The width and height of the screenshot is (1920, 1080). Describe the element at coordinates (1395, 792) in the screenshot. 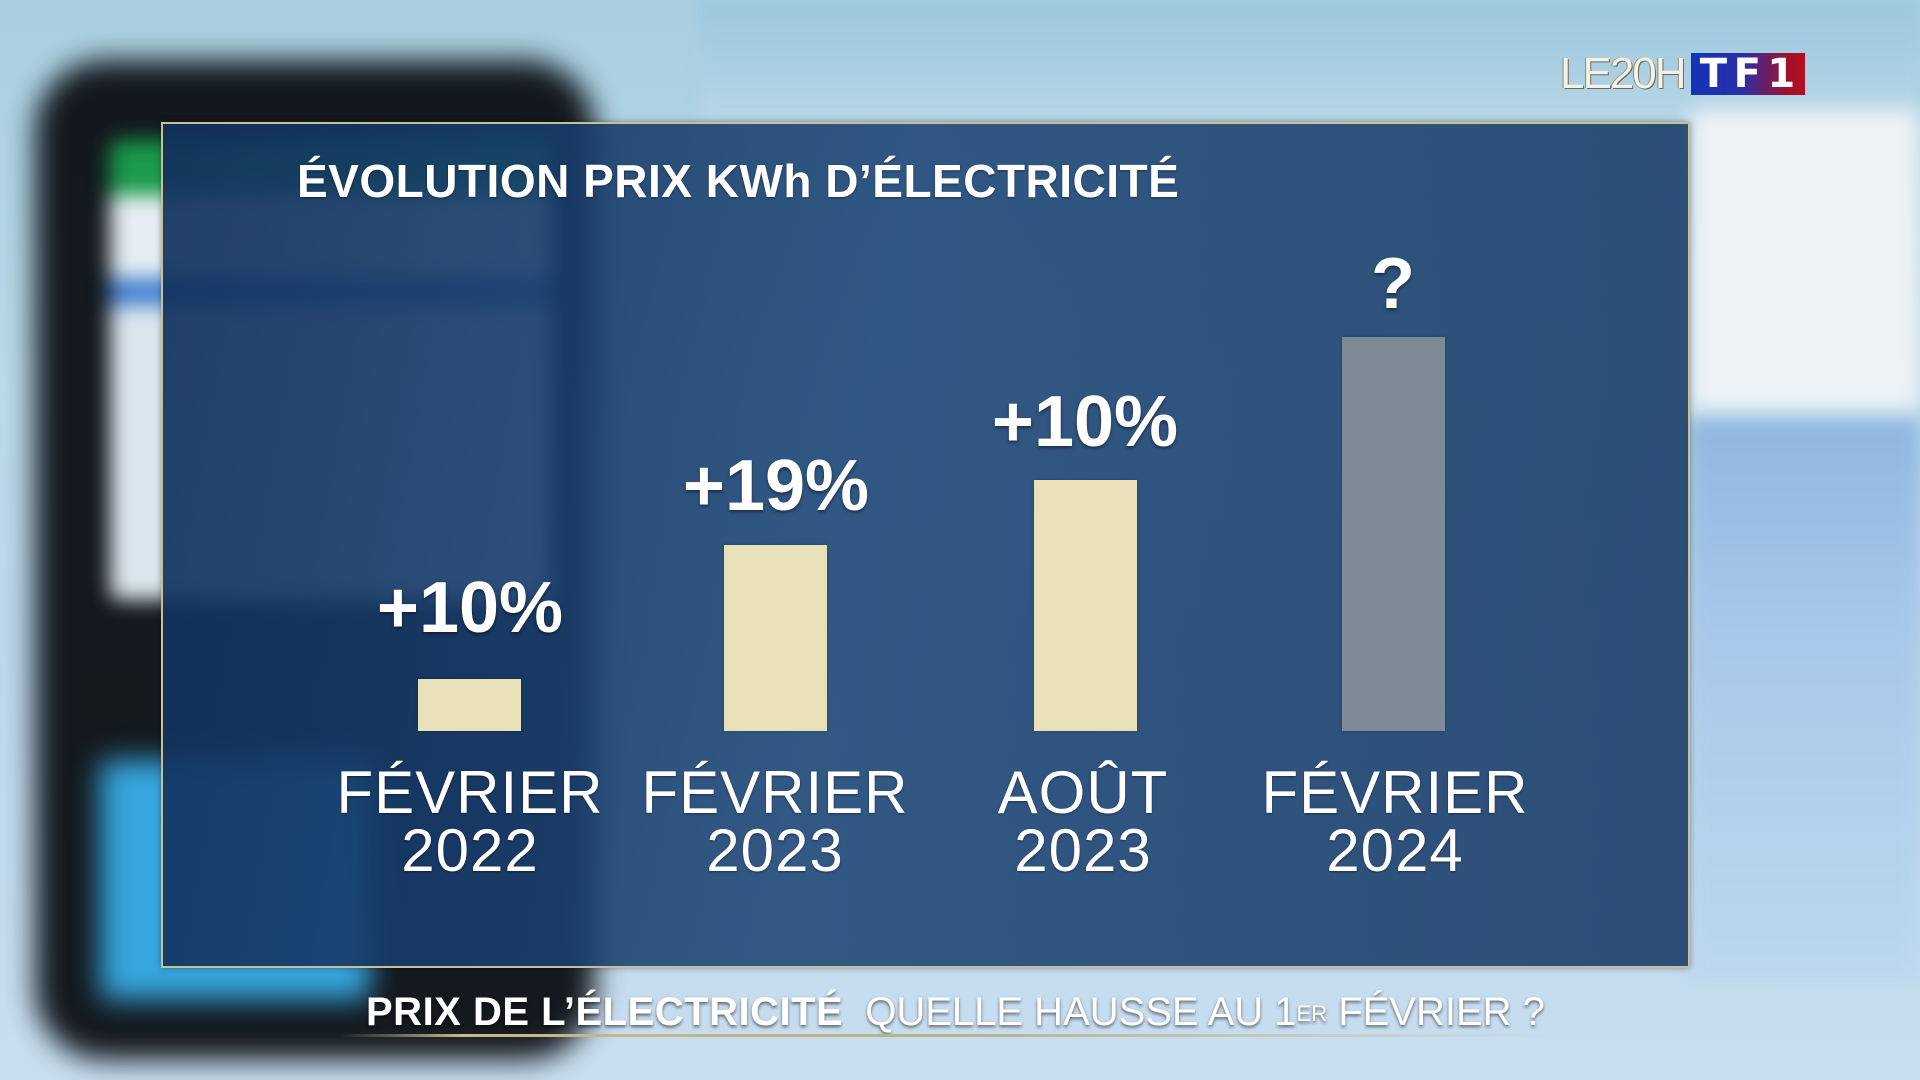

I see `category-label-4-month: FÉVRIER` at that location.